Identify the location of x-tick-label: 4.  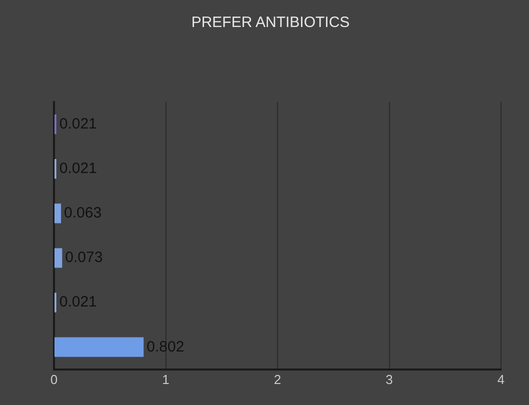
(501, 379).